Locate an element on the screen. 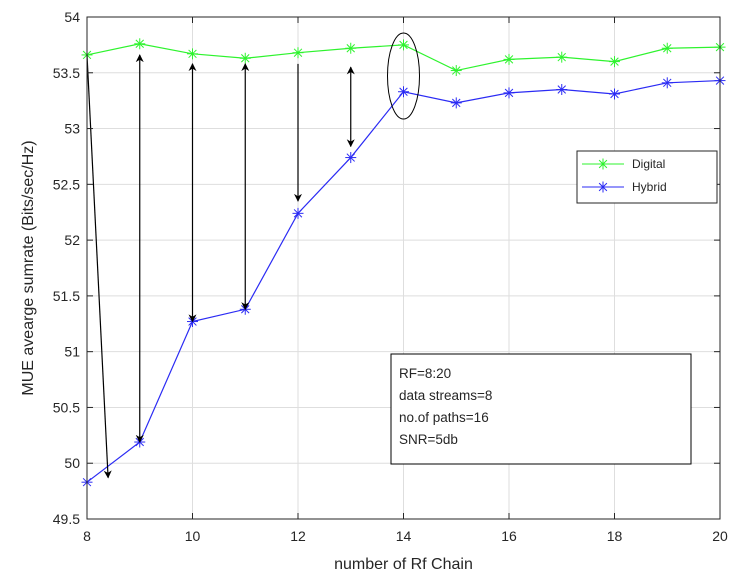  legend: Digital Hybrid is located at coordinates (647, 177).